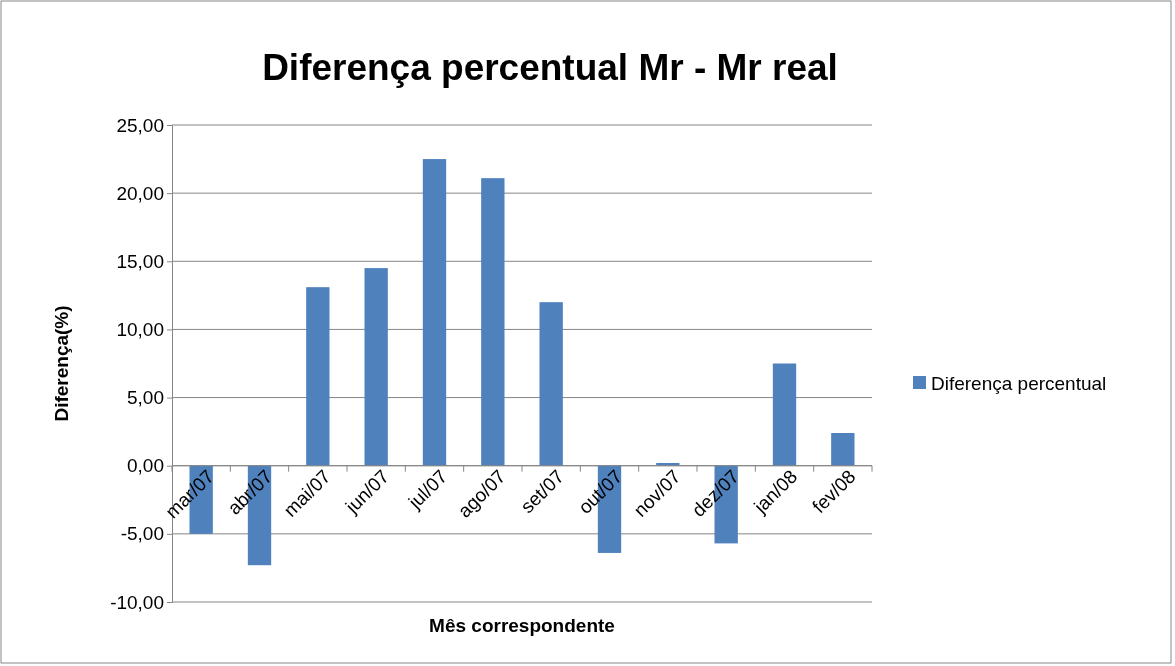 The height and width of the screenshot is (666, 1175). I want to click on y-axis-title: Diferença(%), so click(61, 363).